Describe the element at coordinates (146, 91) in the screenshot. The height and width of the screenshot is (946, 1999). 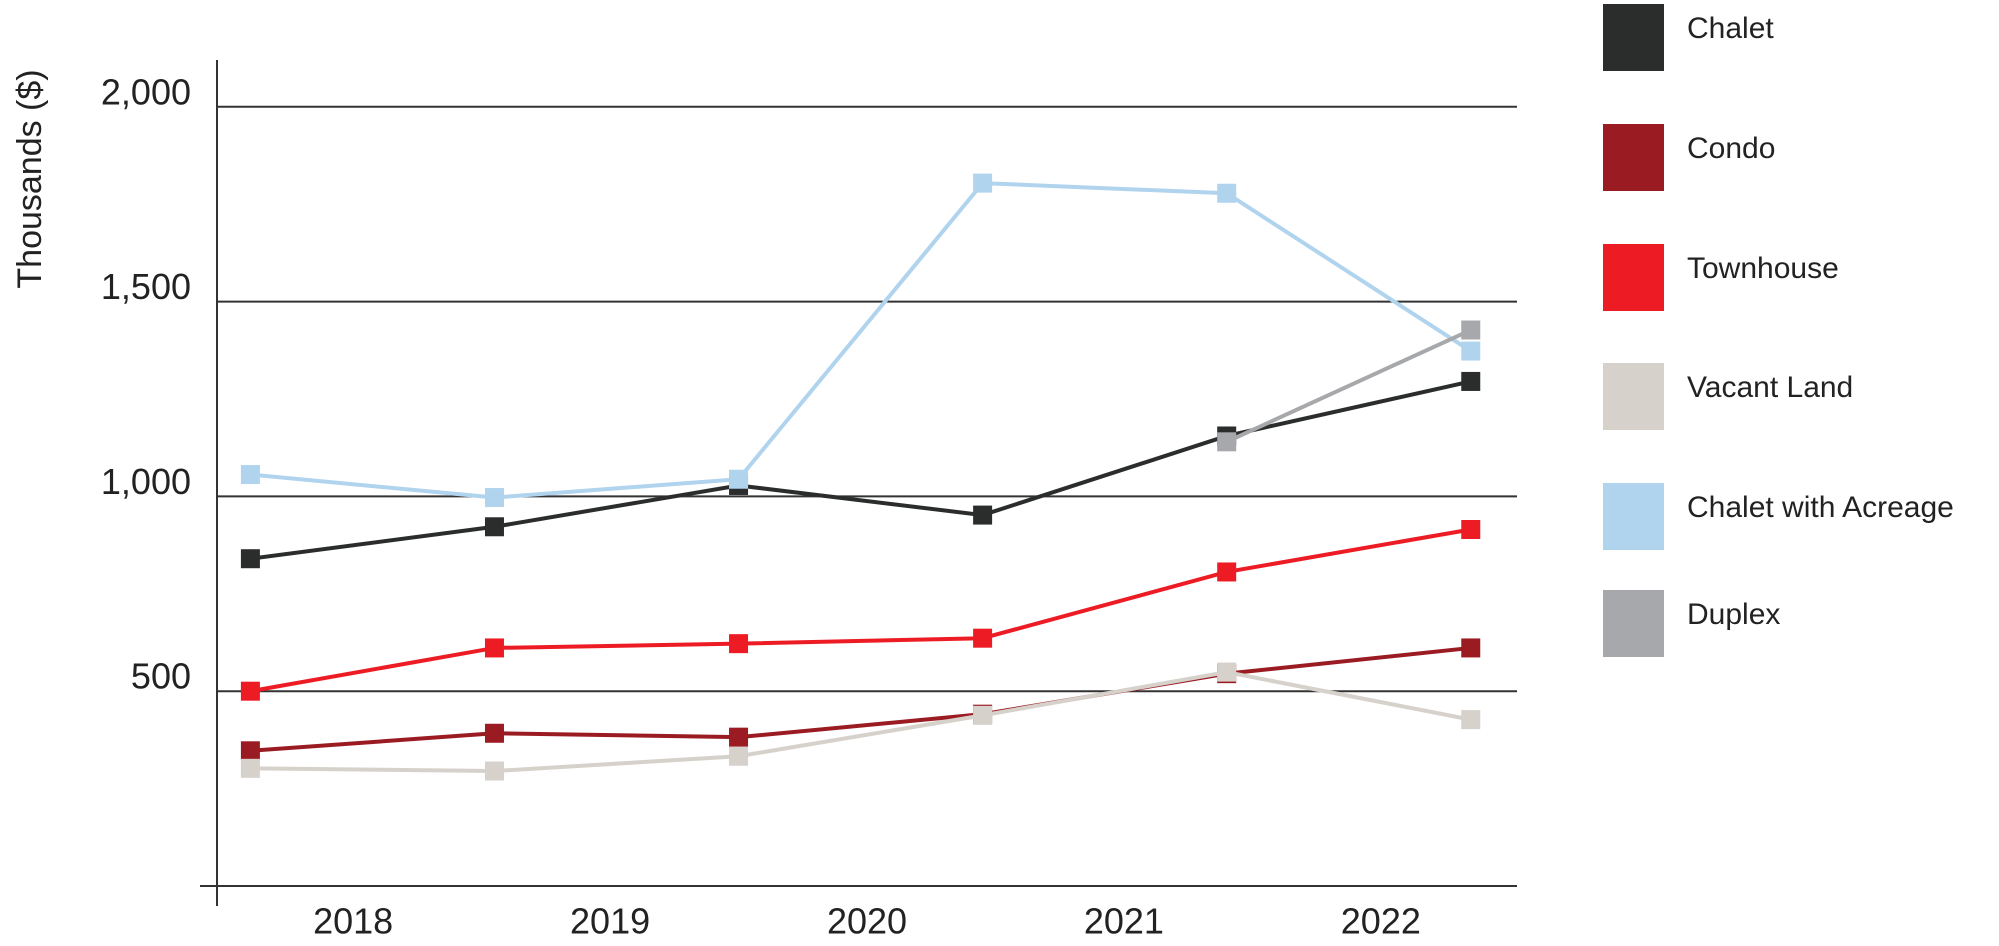
I see `y-tick-label: 2,000` at that location.